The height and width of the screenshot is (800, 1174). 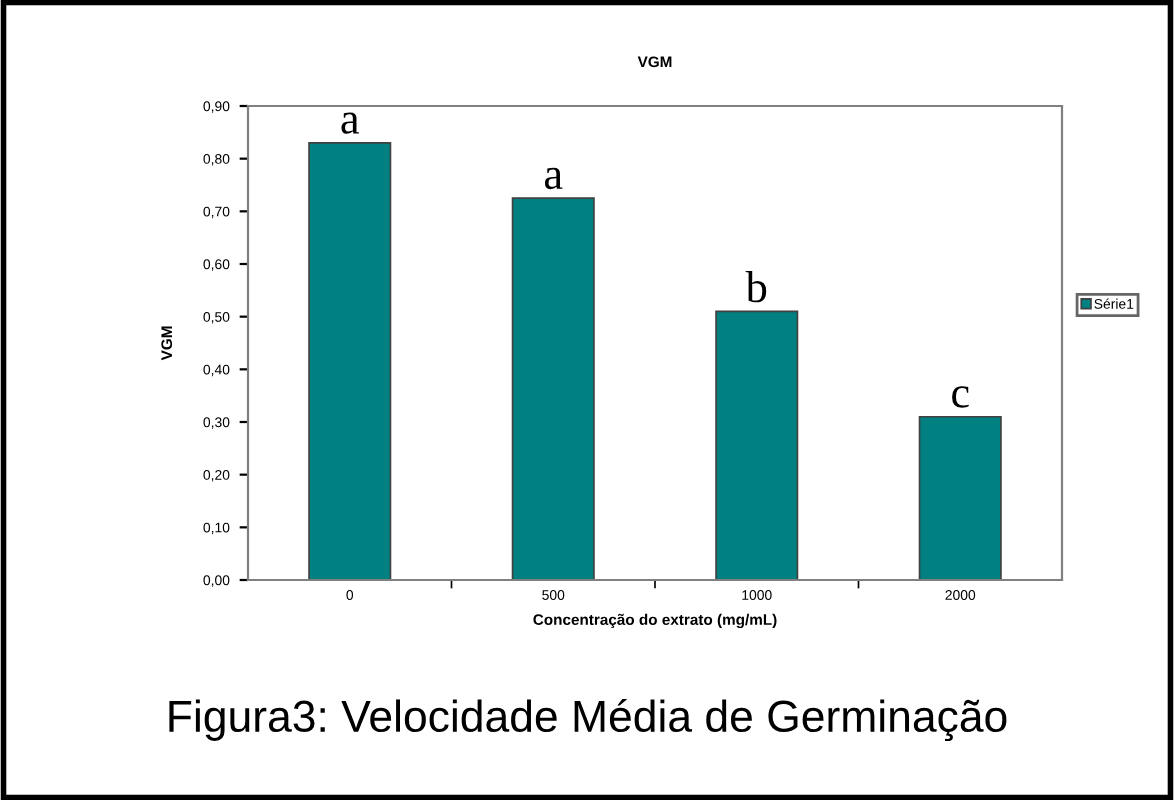 I want to click on text: Figura3: Velocidade Média de Germinação, so click(x=588, y=720).